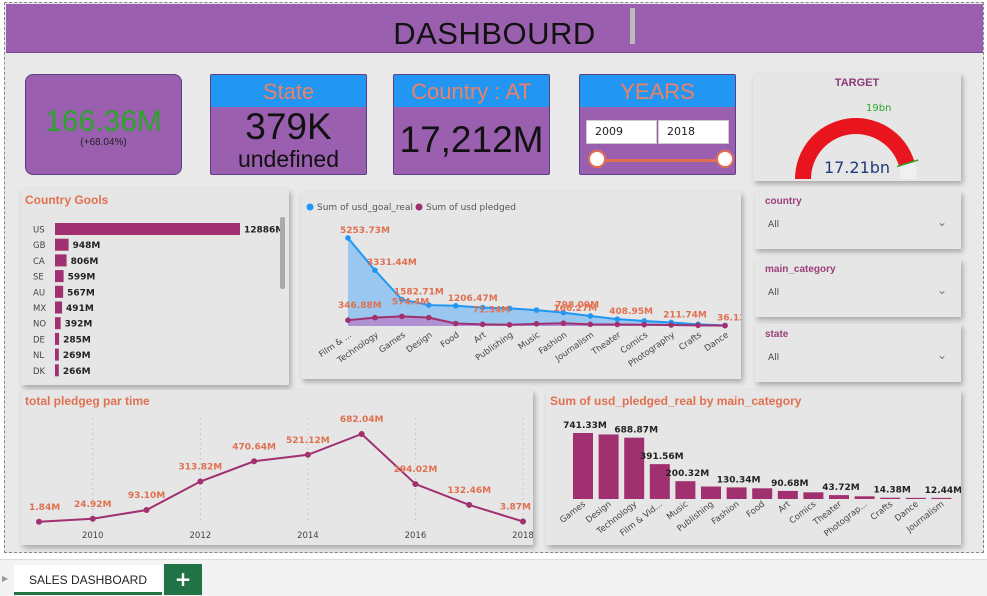  I want to click on x-tick-label: 2010, so click(93, 536).